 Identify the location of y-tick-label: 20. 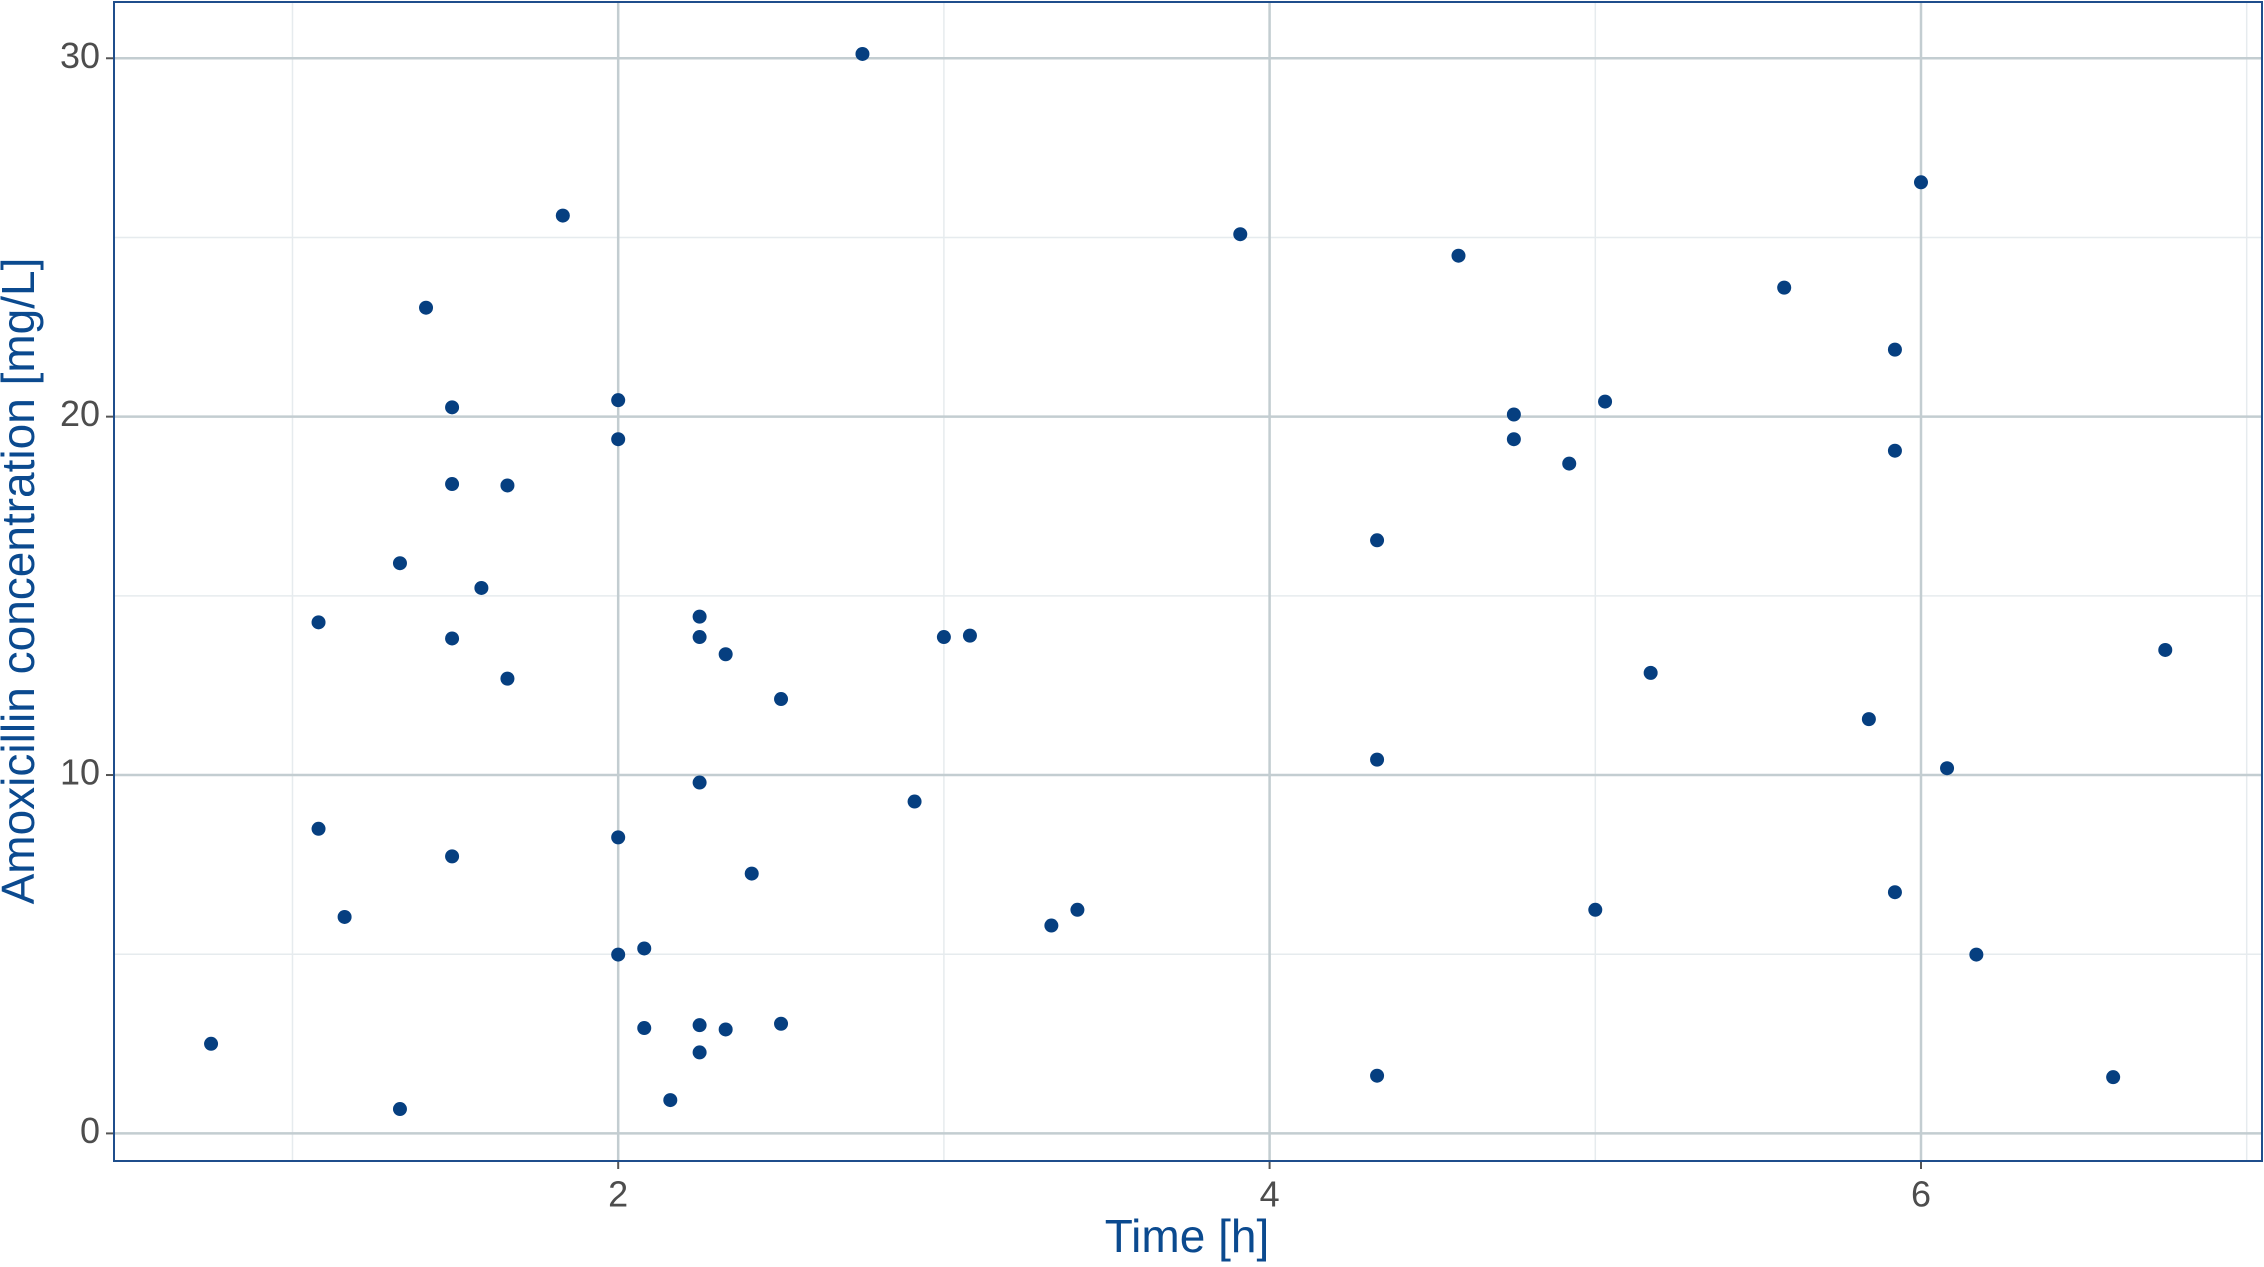
(80, 413).